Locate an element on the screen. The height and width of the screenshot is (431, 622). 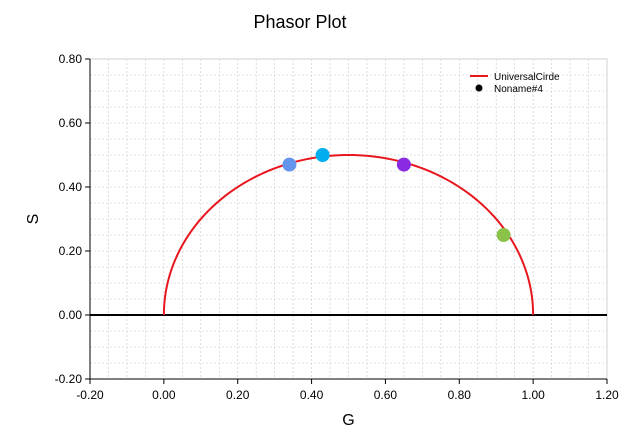
x-tick-label: 0.80 is located at coordinates (460, 395).